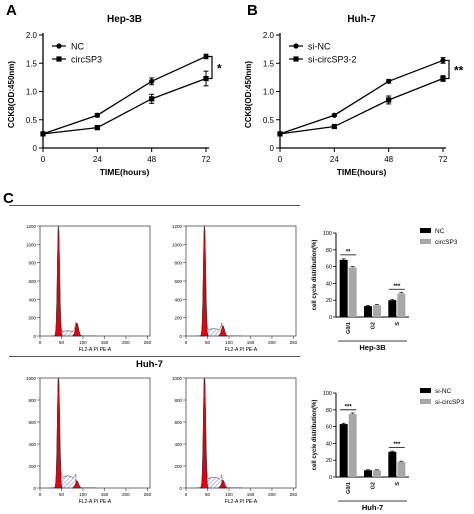  What do you see at coordinates (332, 60) in the screenshot?
I see `legend-label: si-circSP3-2` at bounding box center [332, 60].